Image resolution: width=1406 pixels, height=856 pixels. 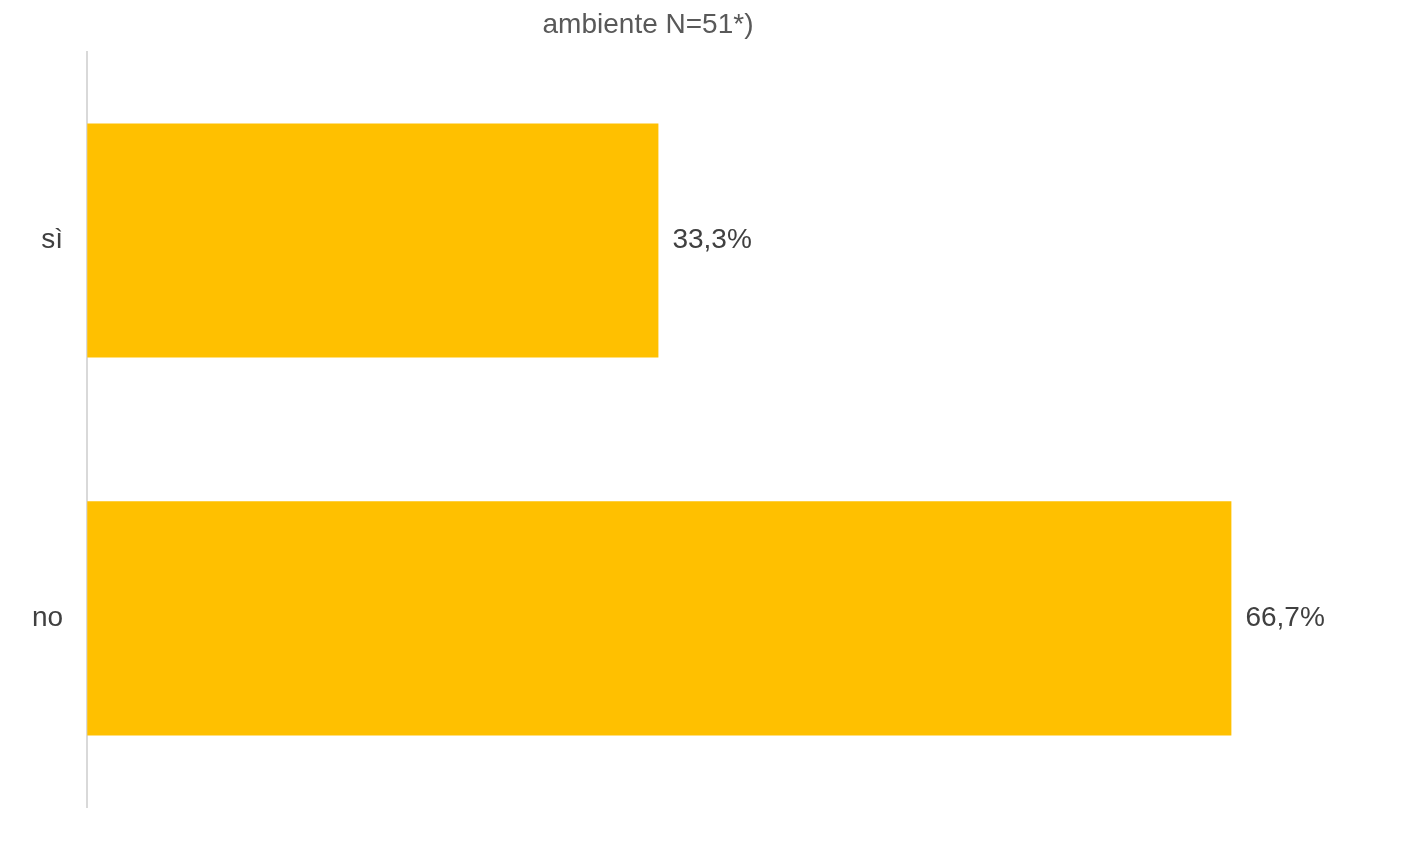 I want to click on data-label: 66,7%, so click(x=1285, y=617).